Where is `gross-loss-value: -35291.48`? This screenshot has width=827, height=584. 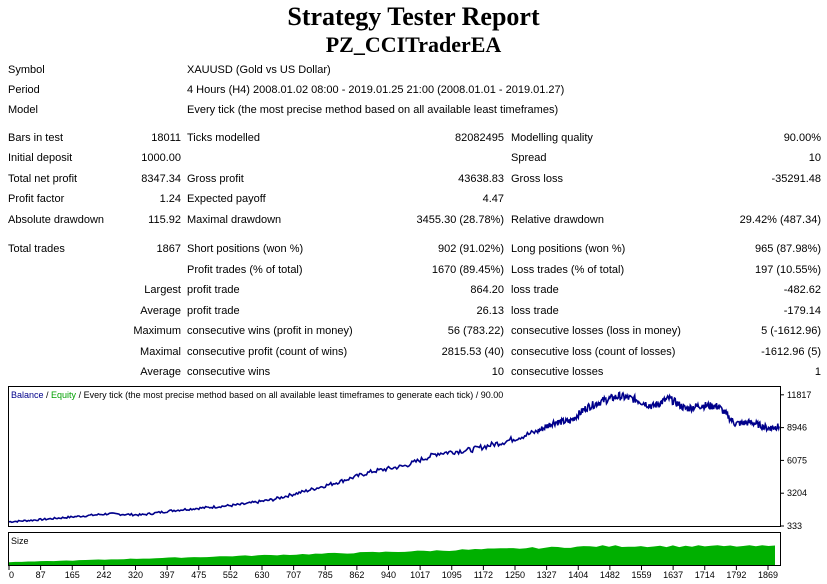 gross-loss-value: -35291.48 is located at coordinates (796, 179).